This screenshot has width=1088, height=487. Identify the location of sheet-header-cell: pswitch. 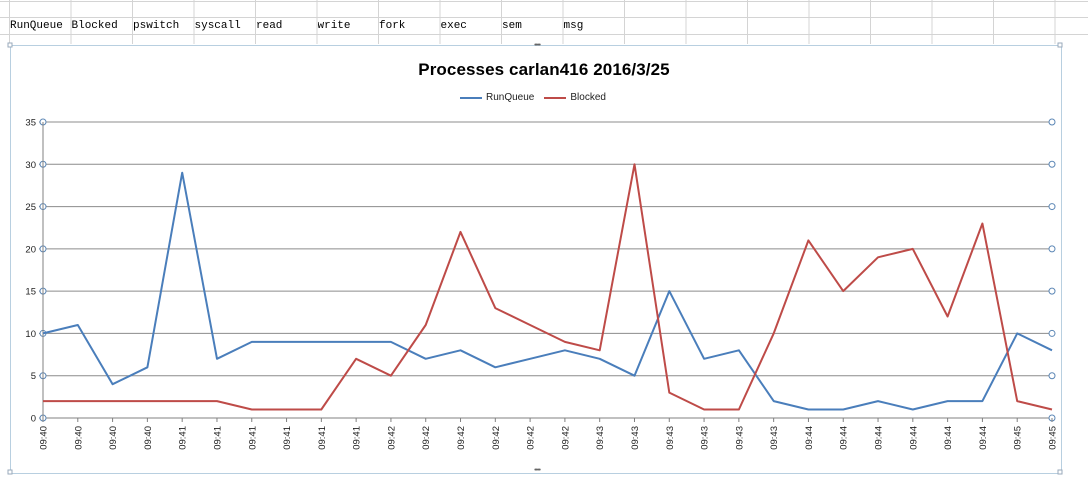
(156, 26).